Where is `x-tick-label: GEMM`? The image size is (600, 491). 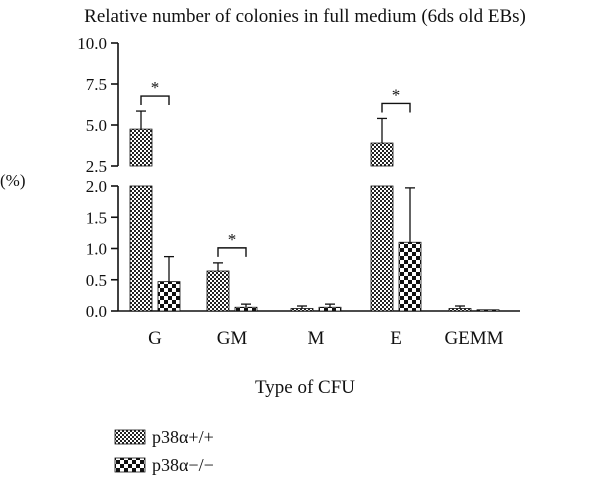 x-tick-label: GEMM is located at coordinates (473, 338).